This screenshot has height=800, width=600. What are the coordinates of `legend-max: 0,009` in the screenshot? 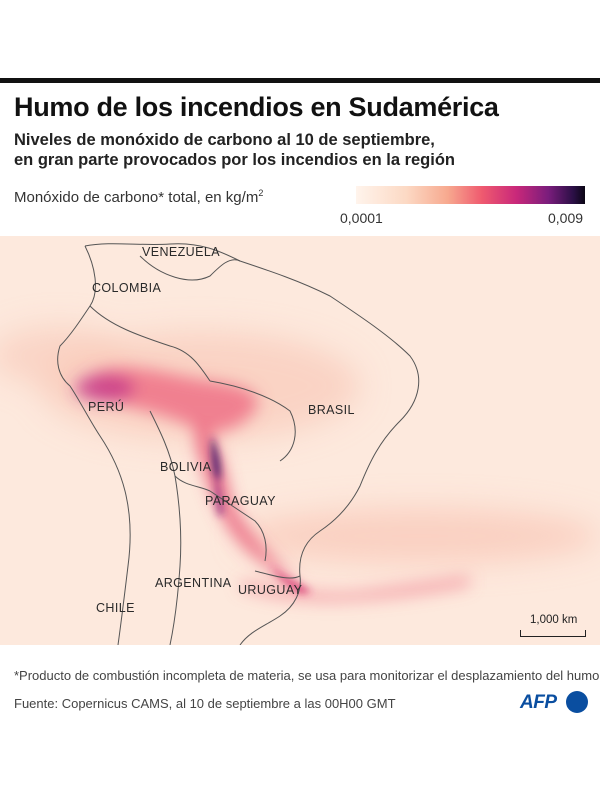 It's located at (566, 218).